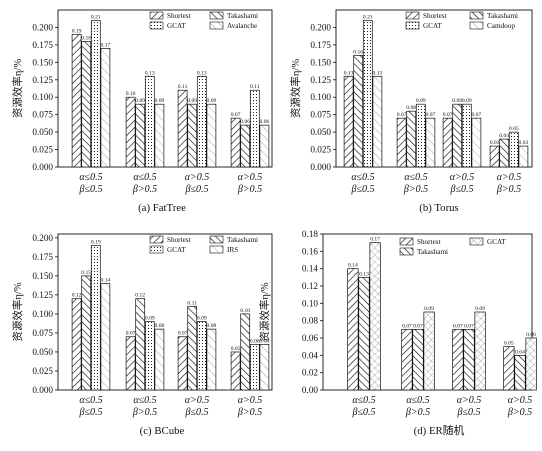  Describe the element at coordinates (524, 143) in the screenshot. I see `bar-value-label: 0.03` at that location.